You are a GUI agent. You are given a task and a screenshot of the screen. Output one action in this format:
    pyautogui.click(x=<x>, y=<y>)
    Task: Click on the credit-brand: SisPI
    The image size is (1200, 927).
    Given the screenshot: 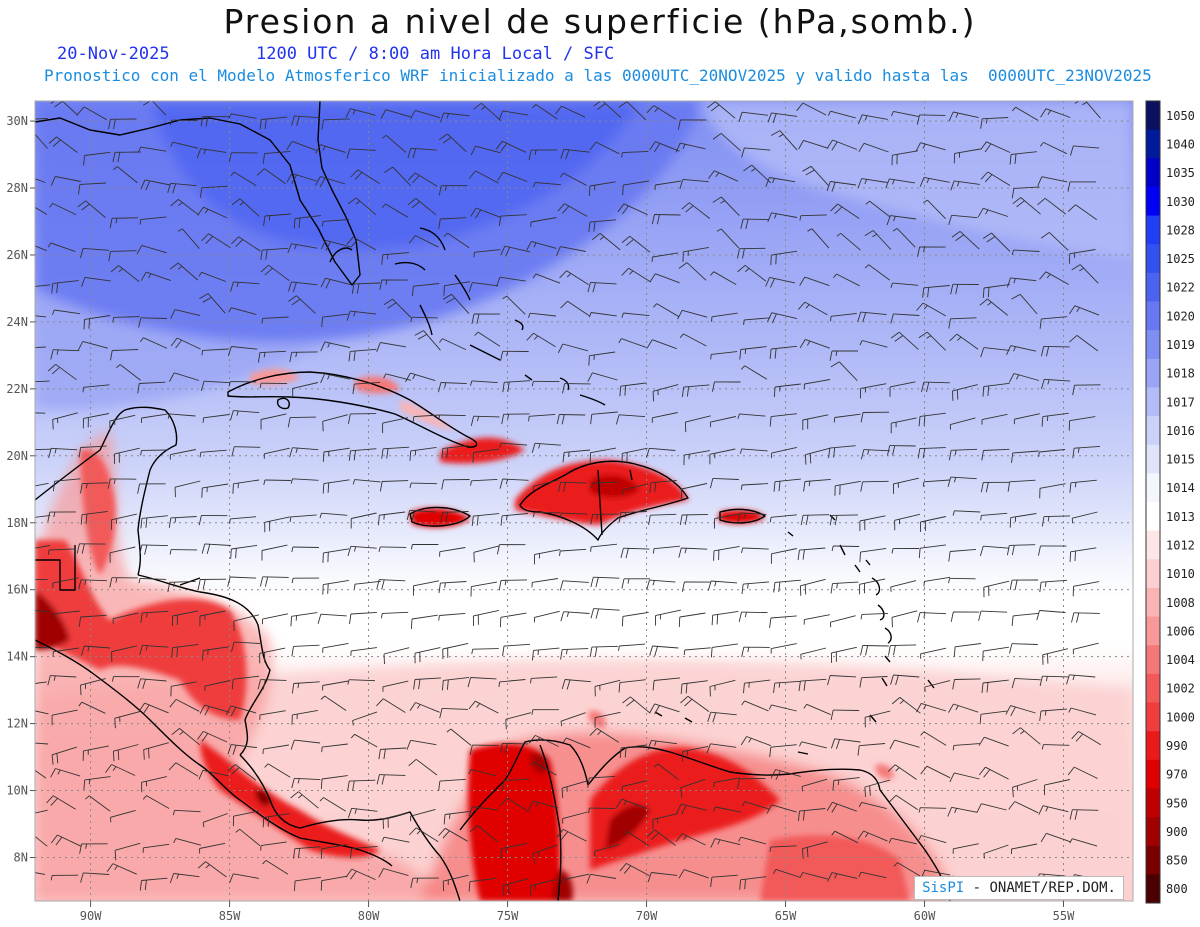 What is the action you would take?
    pyautogui.click(x=943, y=888)
    